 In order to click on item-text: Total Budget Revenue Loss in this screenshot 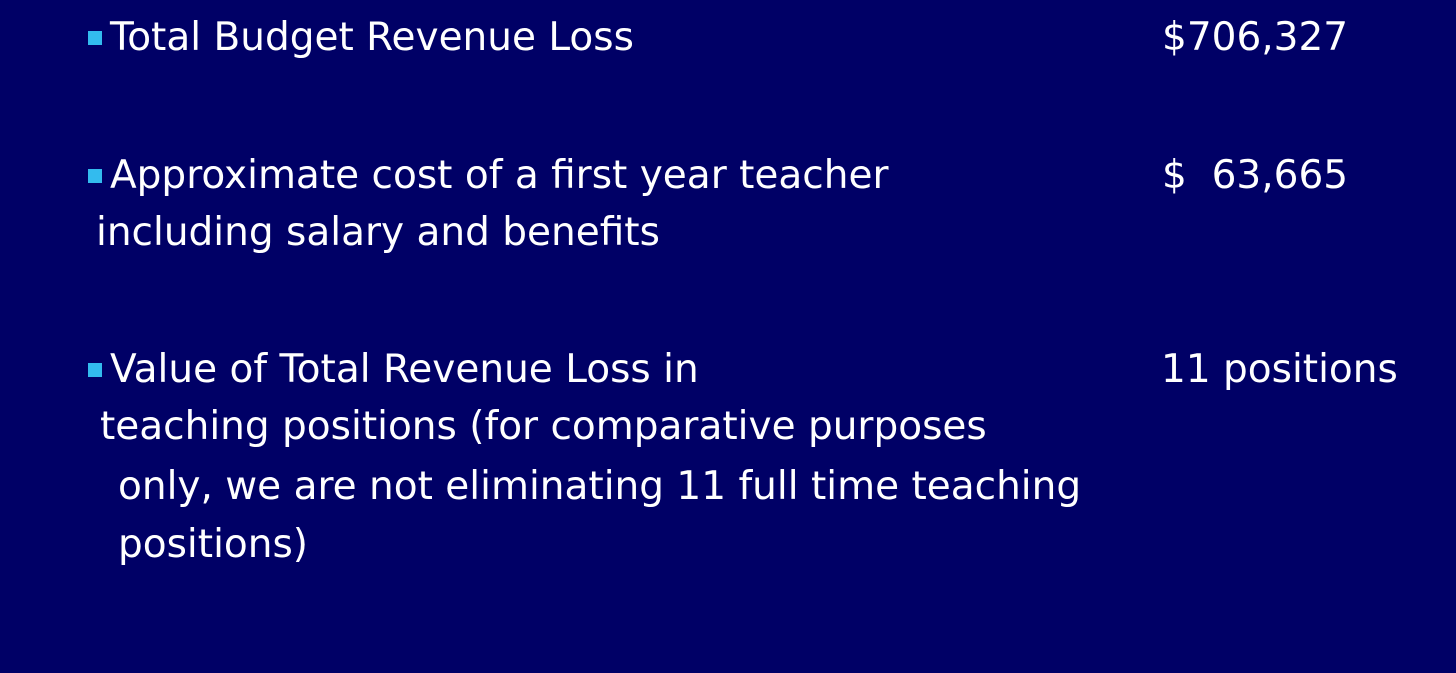, I will do `click(372, 37)`.